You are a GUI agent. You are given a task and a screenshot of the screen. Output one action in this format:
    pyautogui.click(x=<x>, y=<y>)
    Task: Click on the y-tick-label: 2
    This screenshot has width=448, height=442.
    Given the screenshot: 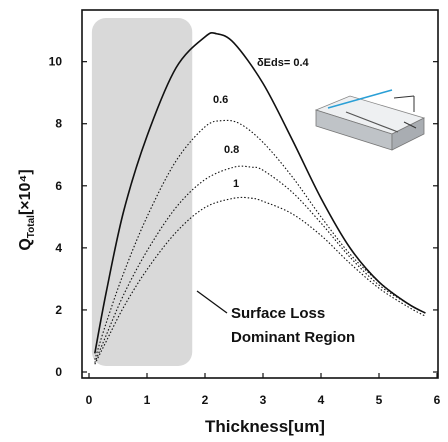 What is the action you would take?
    pyautogui.click(x=58, y=310)
    